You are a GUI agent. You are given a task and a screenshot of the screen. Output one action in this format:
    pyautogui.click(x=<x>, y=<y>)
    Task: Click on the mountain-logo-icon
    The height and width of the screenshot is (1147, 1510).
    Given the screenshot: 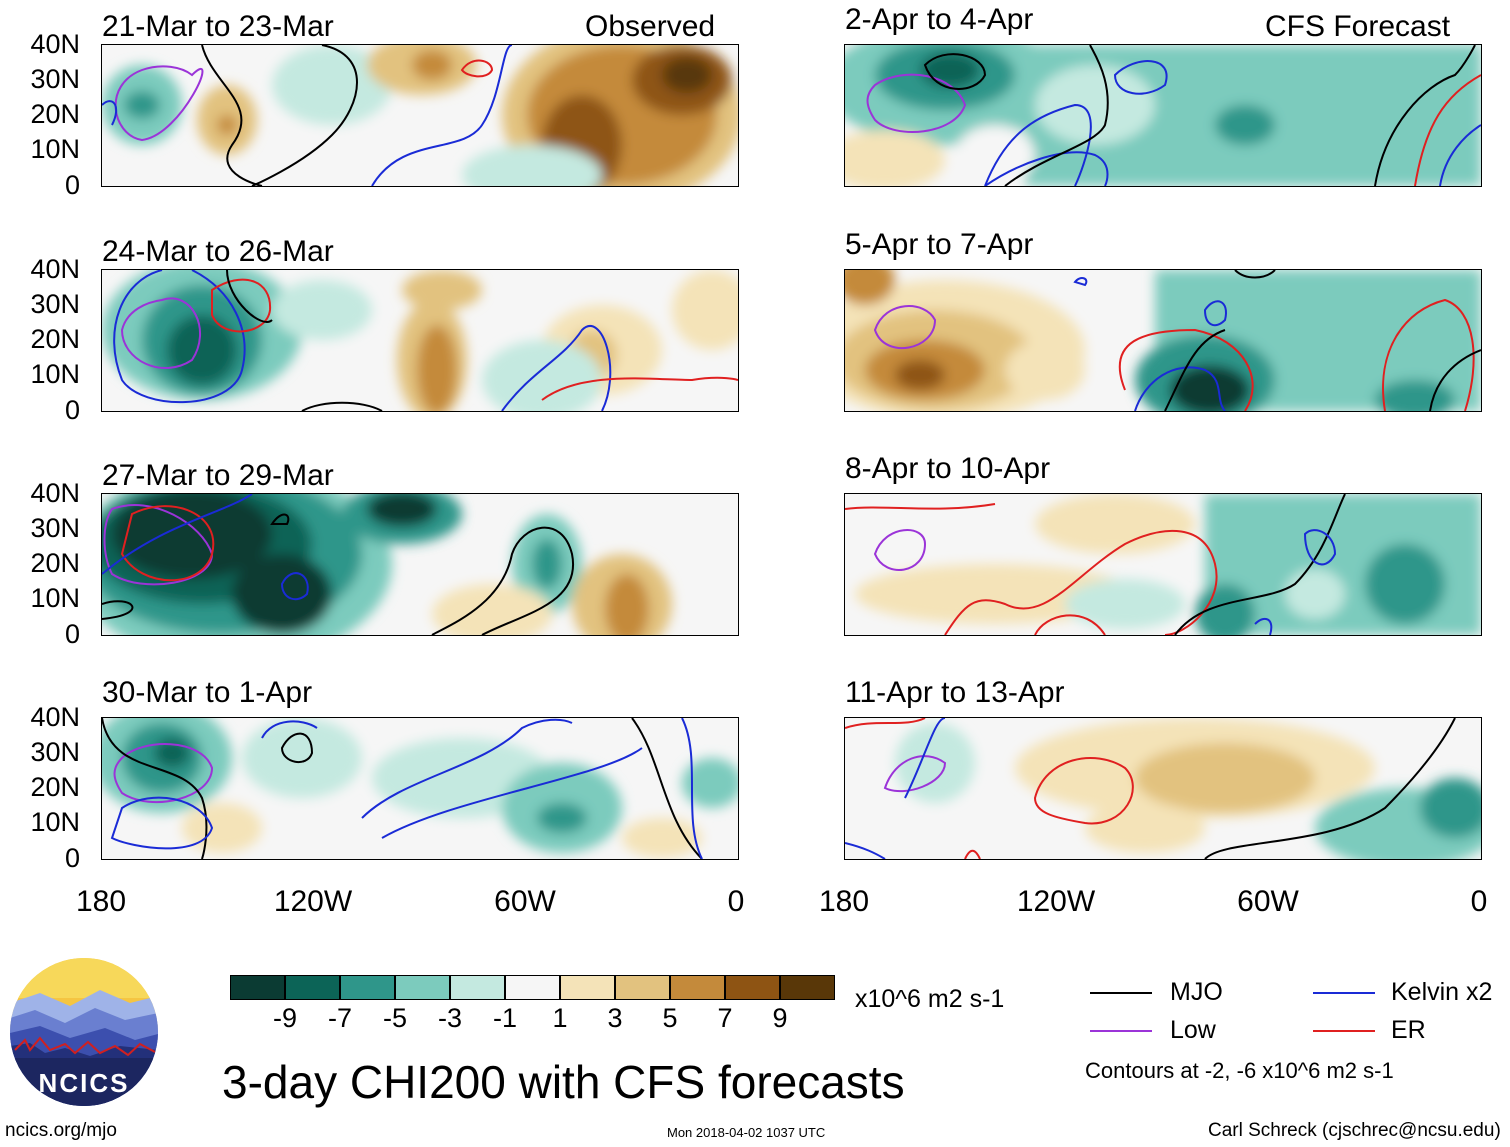 What is the action you would take?
    pyautogui.click(x=84, y=1032)
    